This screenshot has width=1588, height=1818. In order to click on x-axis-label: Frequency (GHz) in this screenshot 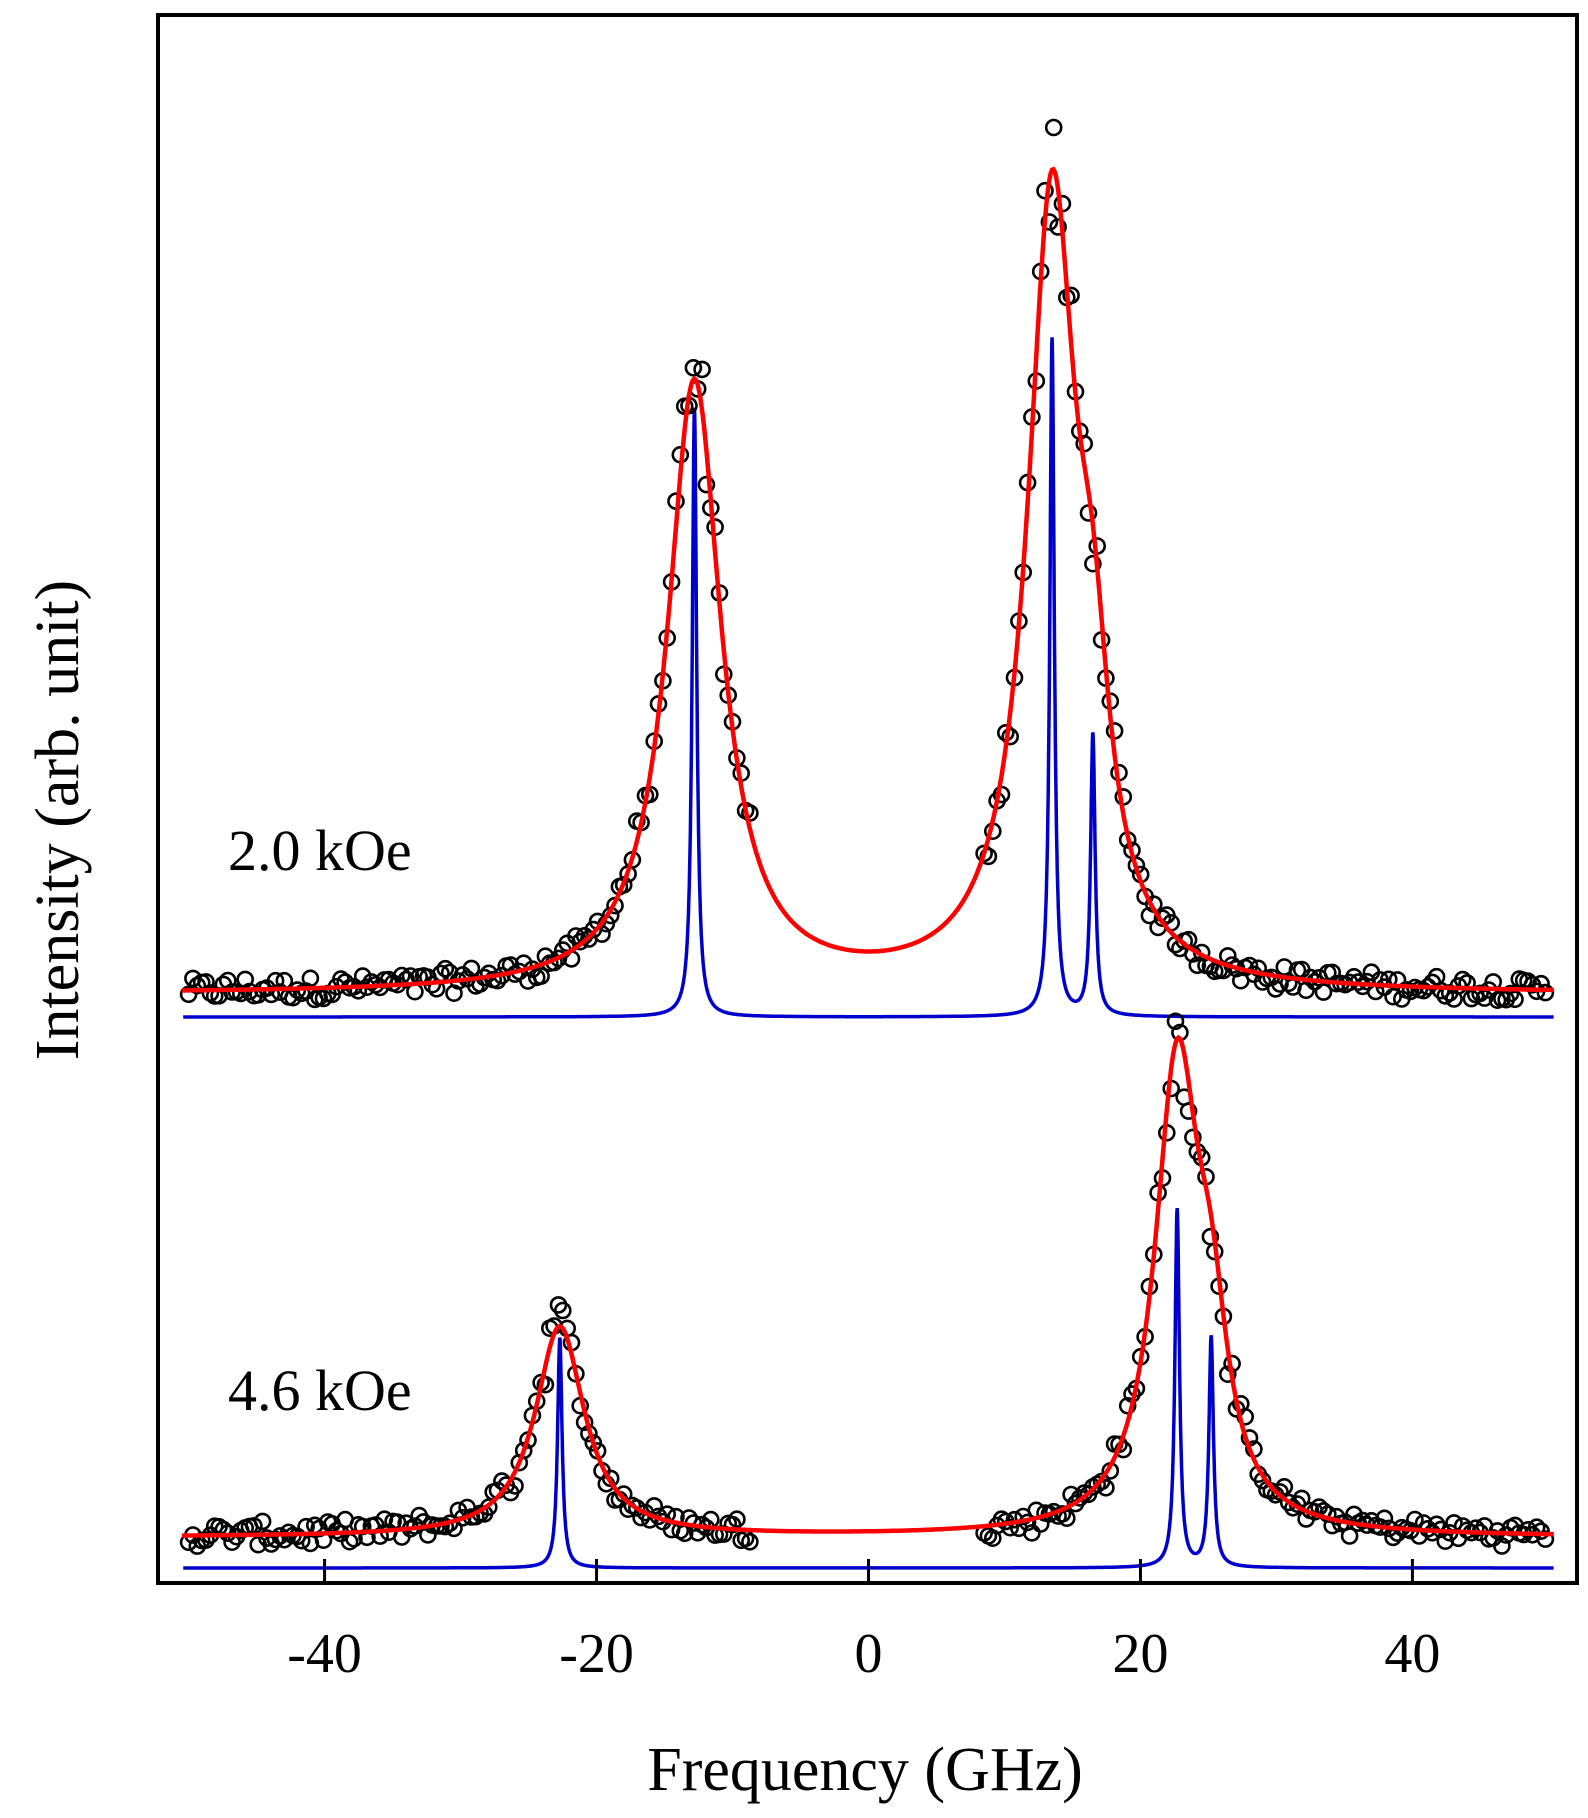, I will do `click(865, 1770)`.